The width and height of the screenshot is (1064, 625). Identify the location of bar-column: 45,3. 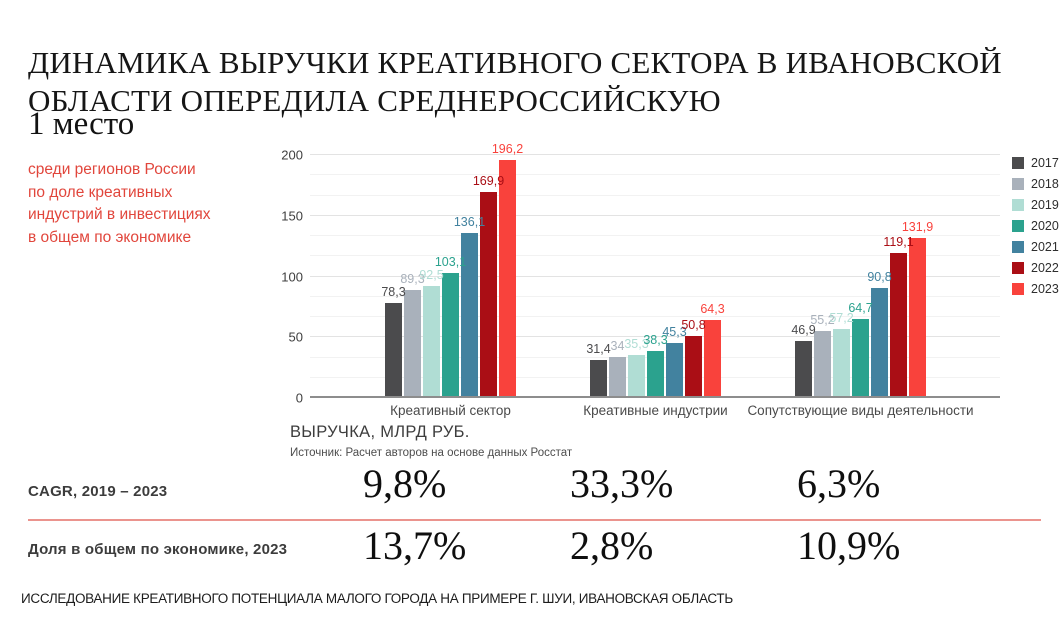
(674, 276).